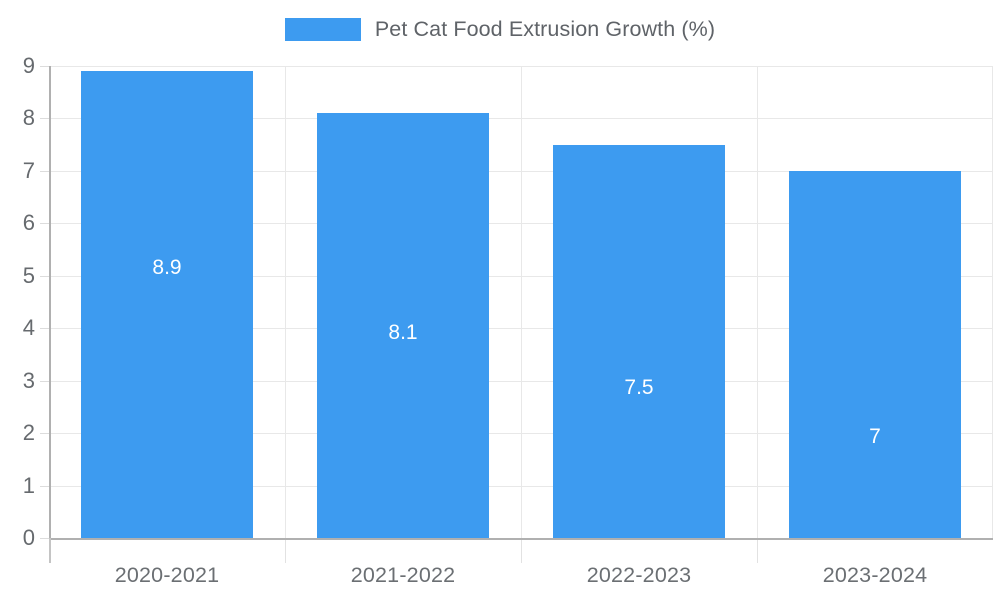  Describe the element at coordinates (28, 380) in the screenshot. I see `y-axis-tick-label: 3` at that location.